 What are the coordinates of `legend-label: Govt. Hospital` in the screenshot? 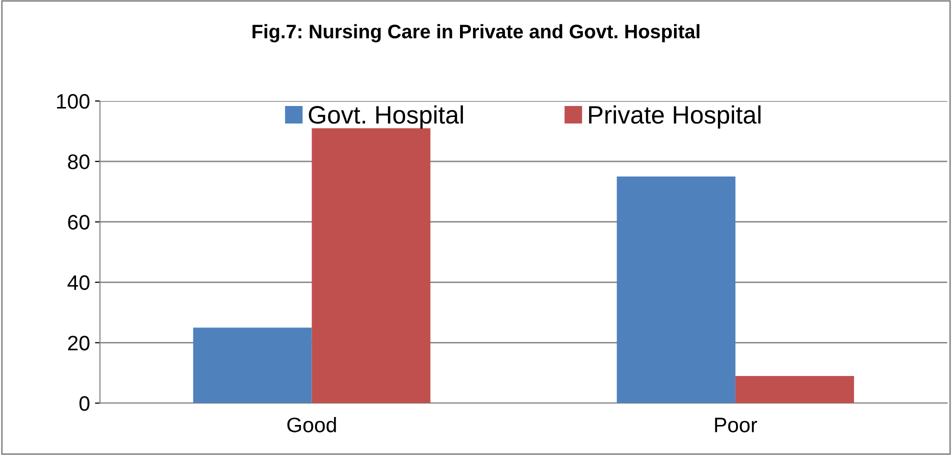 It's located at (385, 117).